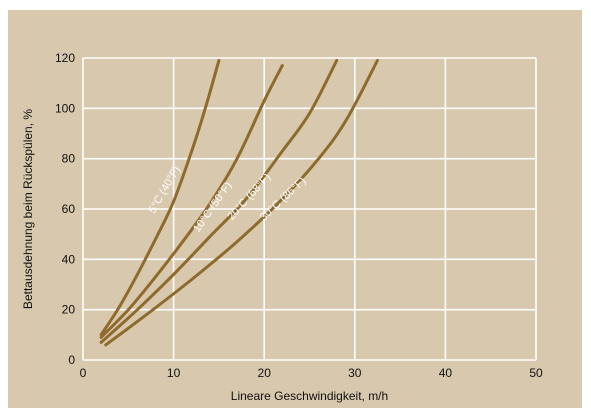  Describe the element at coordinates (65, 108) in the screenshot. I see `y-tick-label: 100` at that location.